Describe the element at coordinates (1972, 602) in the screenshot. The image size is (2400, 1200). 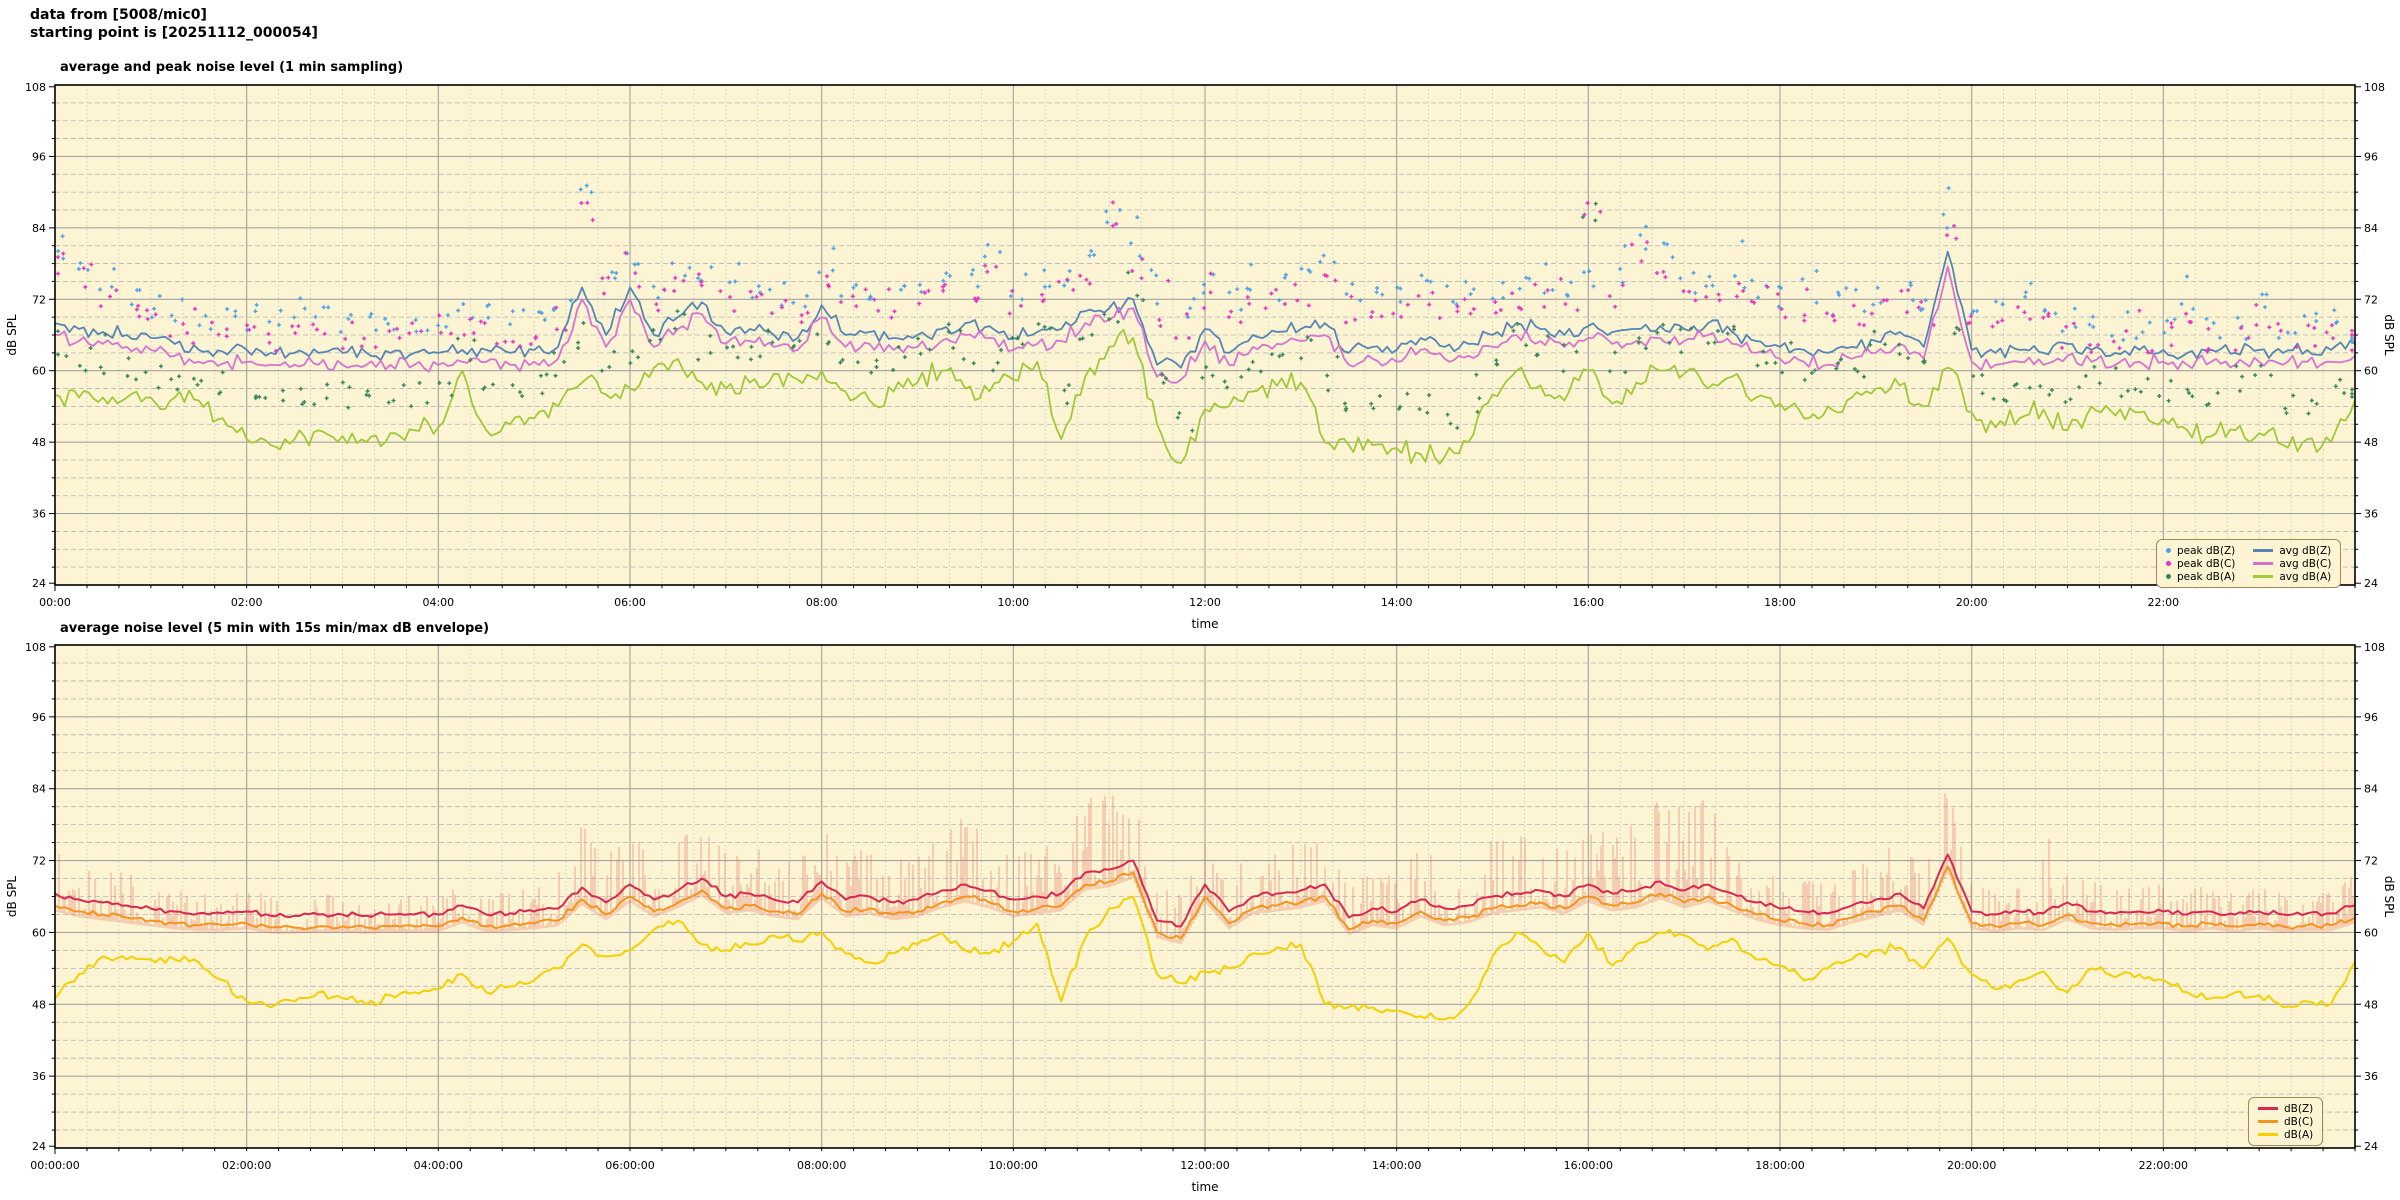
I see `svg-text: 20:00` at that location.